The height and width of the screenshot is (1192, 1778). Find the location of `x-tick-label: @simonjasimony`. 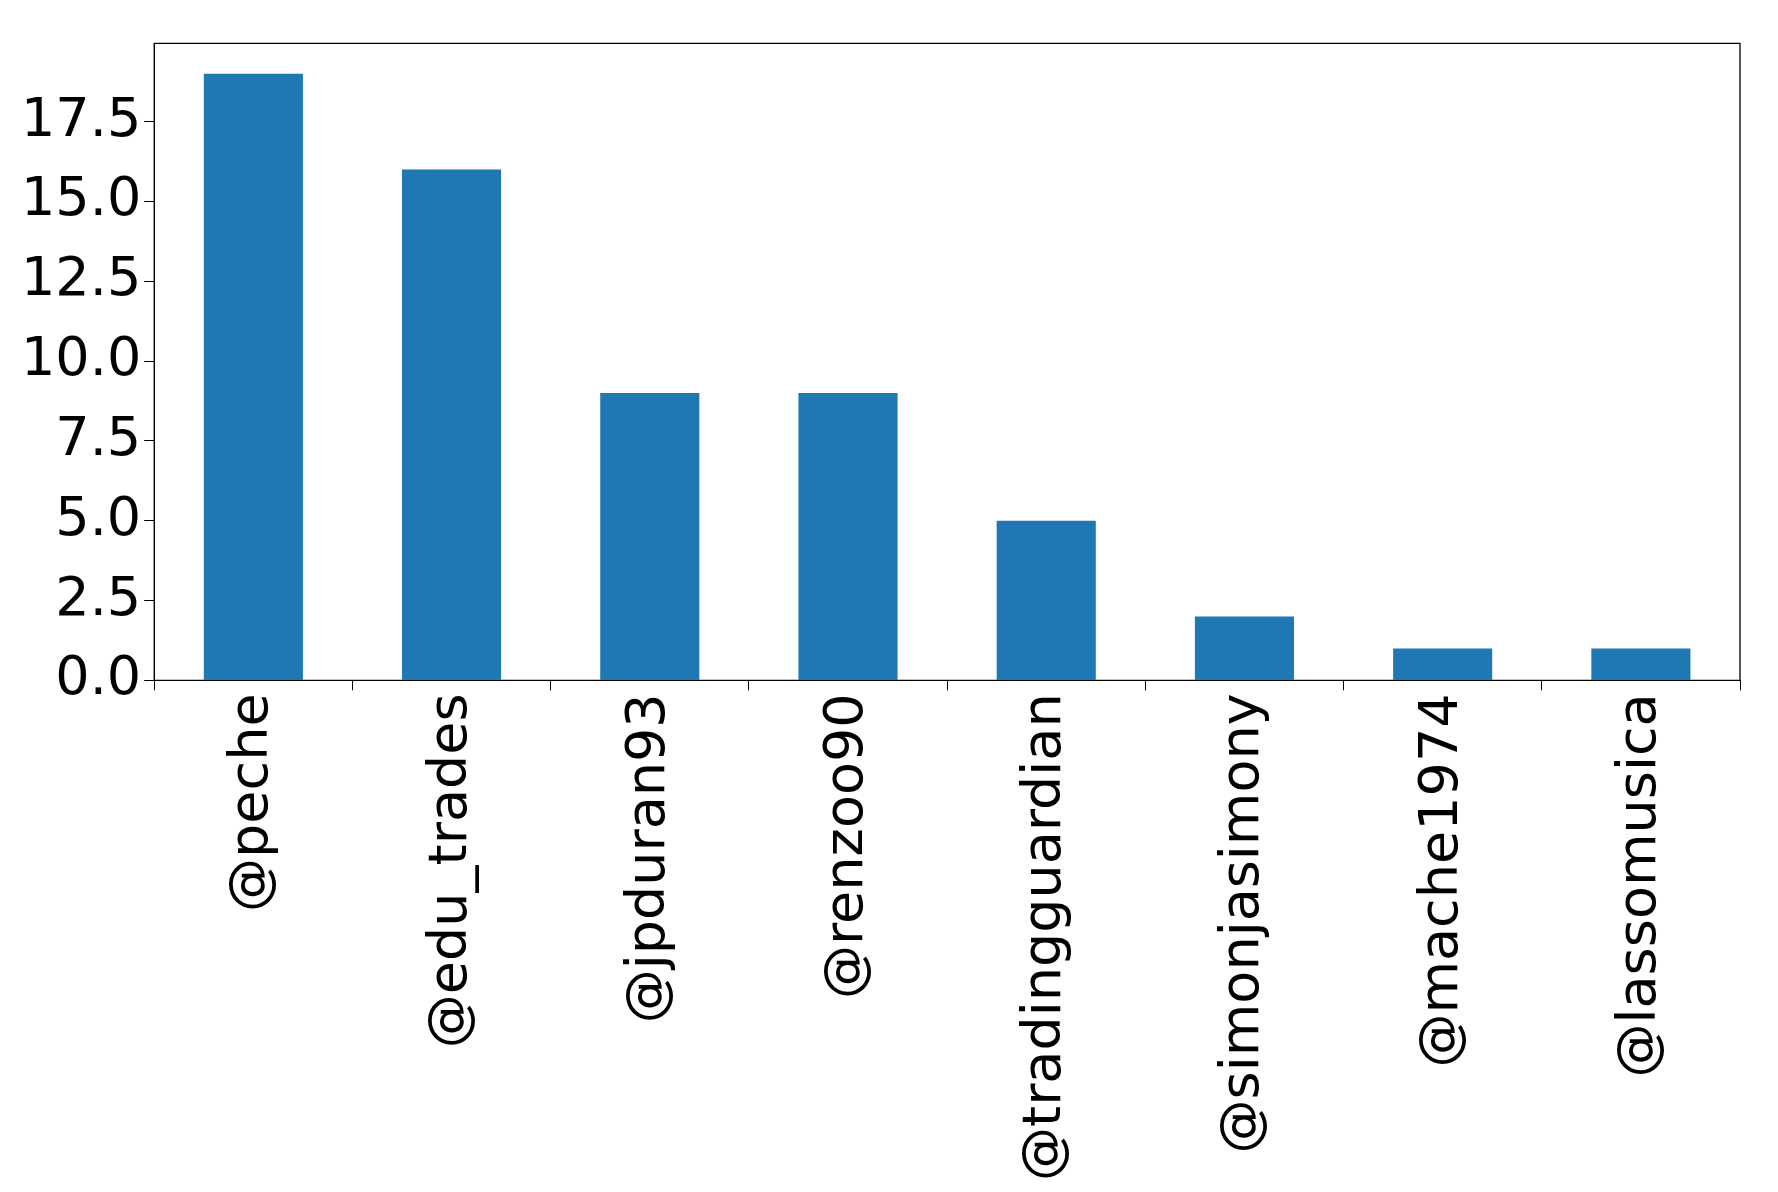

x-tick-label: @simonjasimony is located at coordinates (1240, 923).